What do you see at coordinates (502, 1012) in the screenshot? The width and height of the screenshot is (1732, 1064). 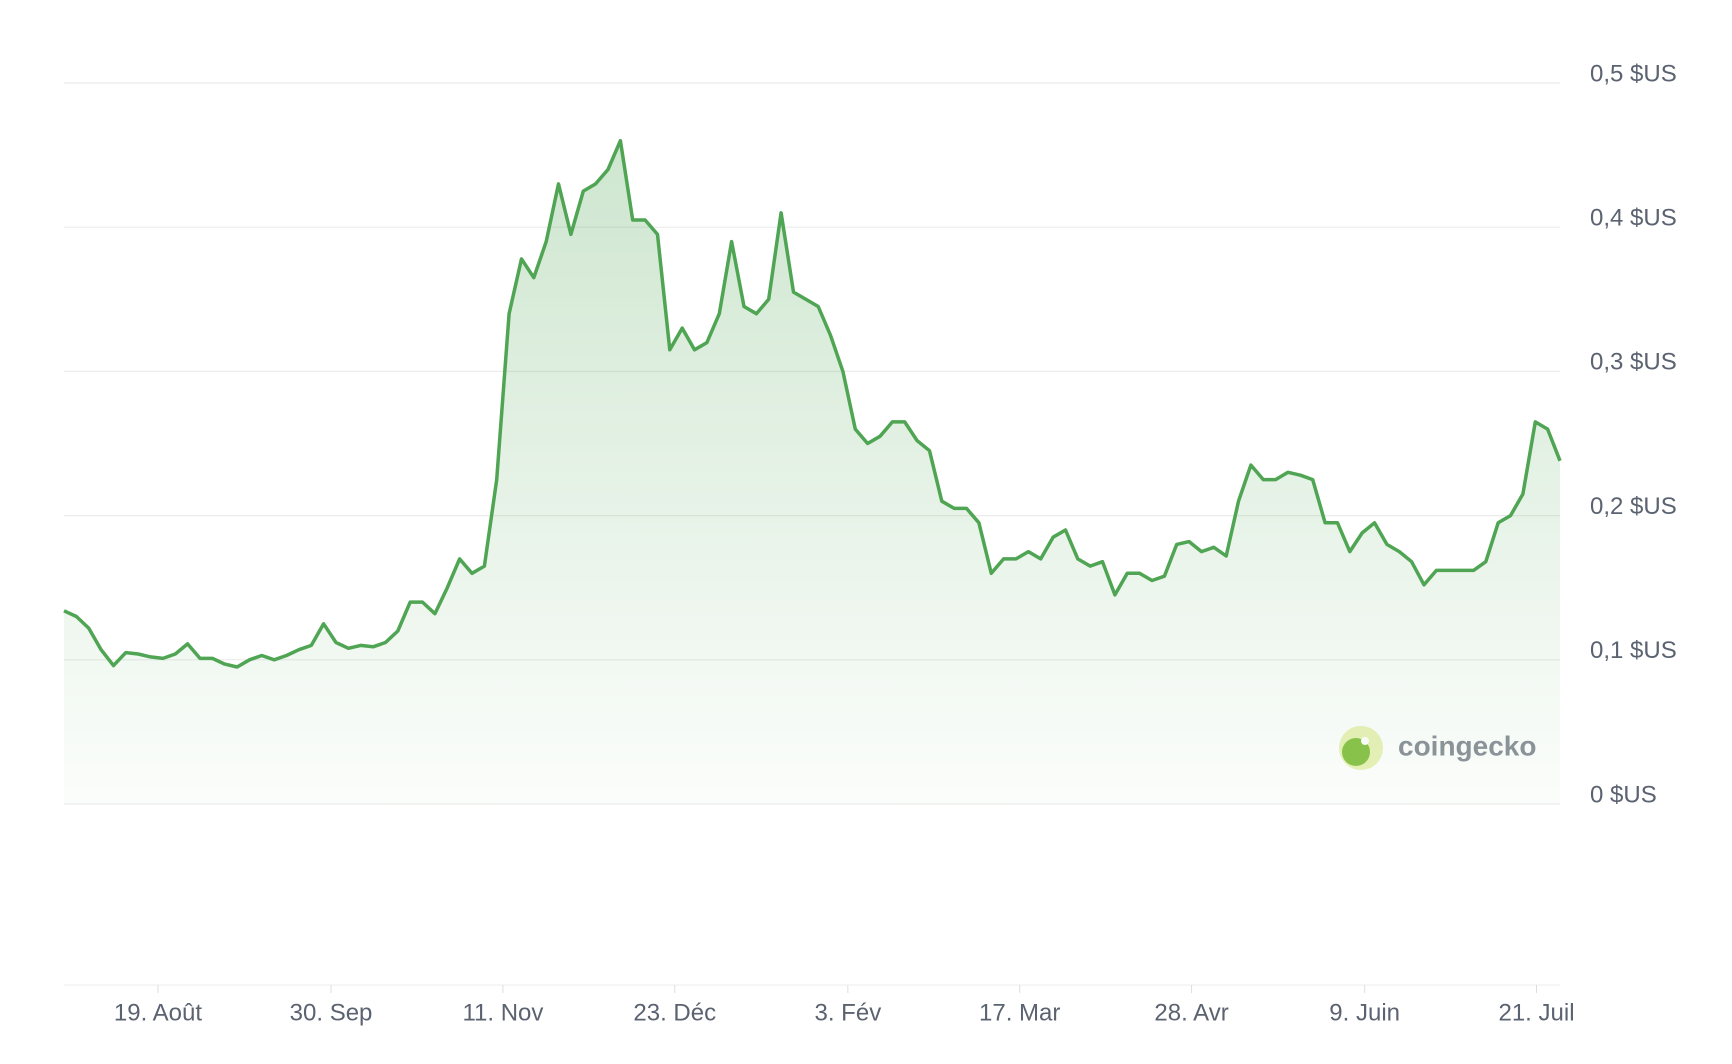 I see `x-tick-label: 11. Nov` at bounding box center [502, 1012].